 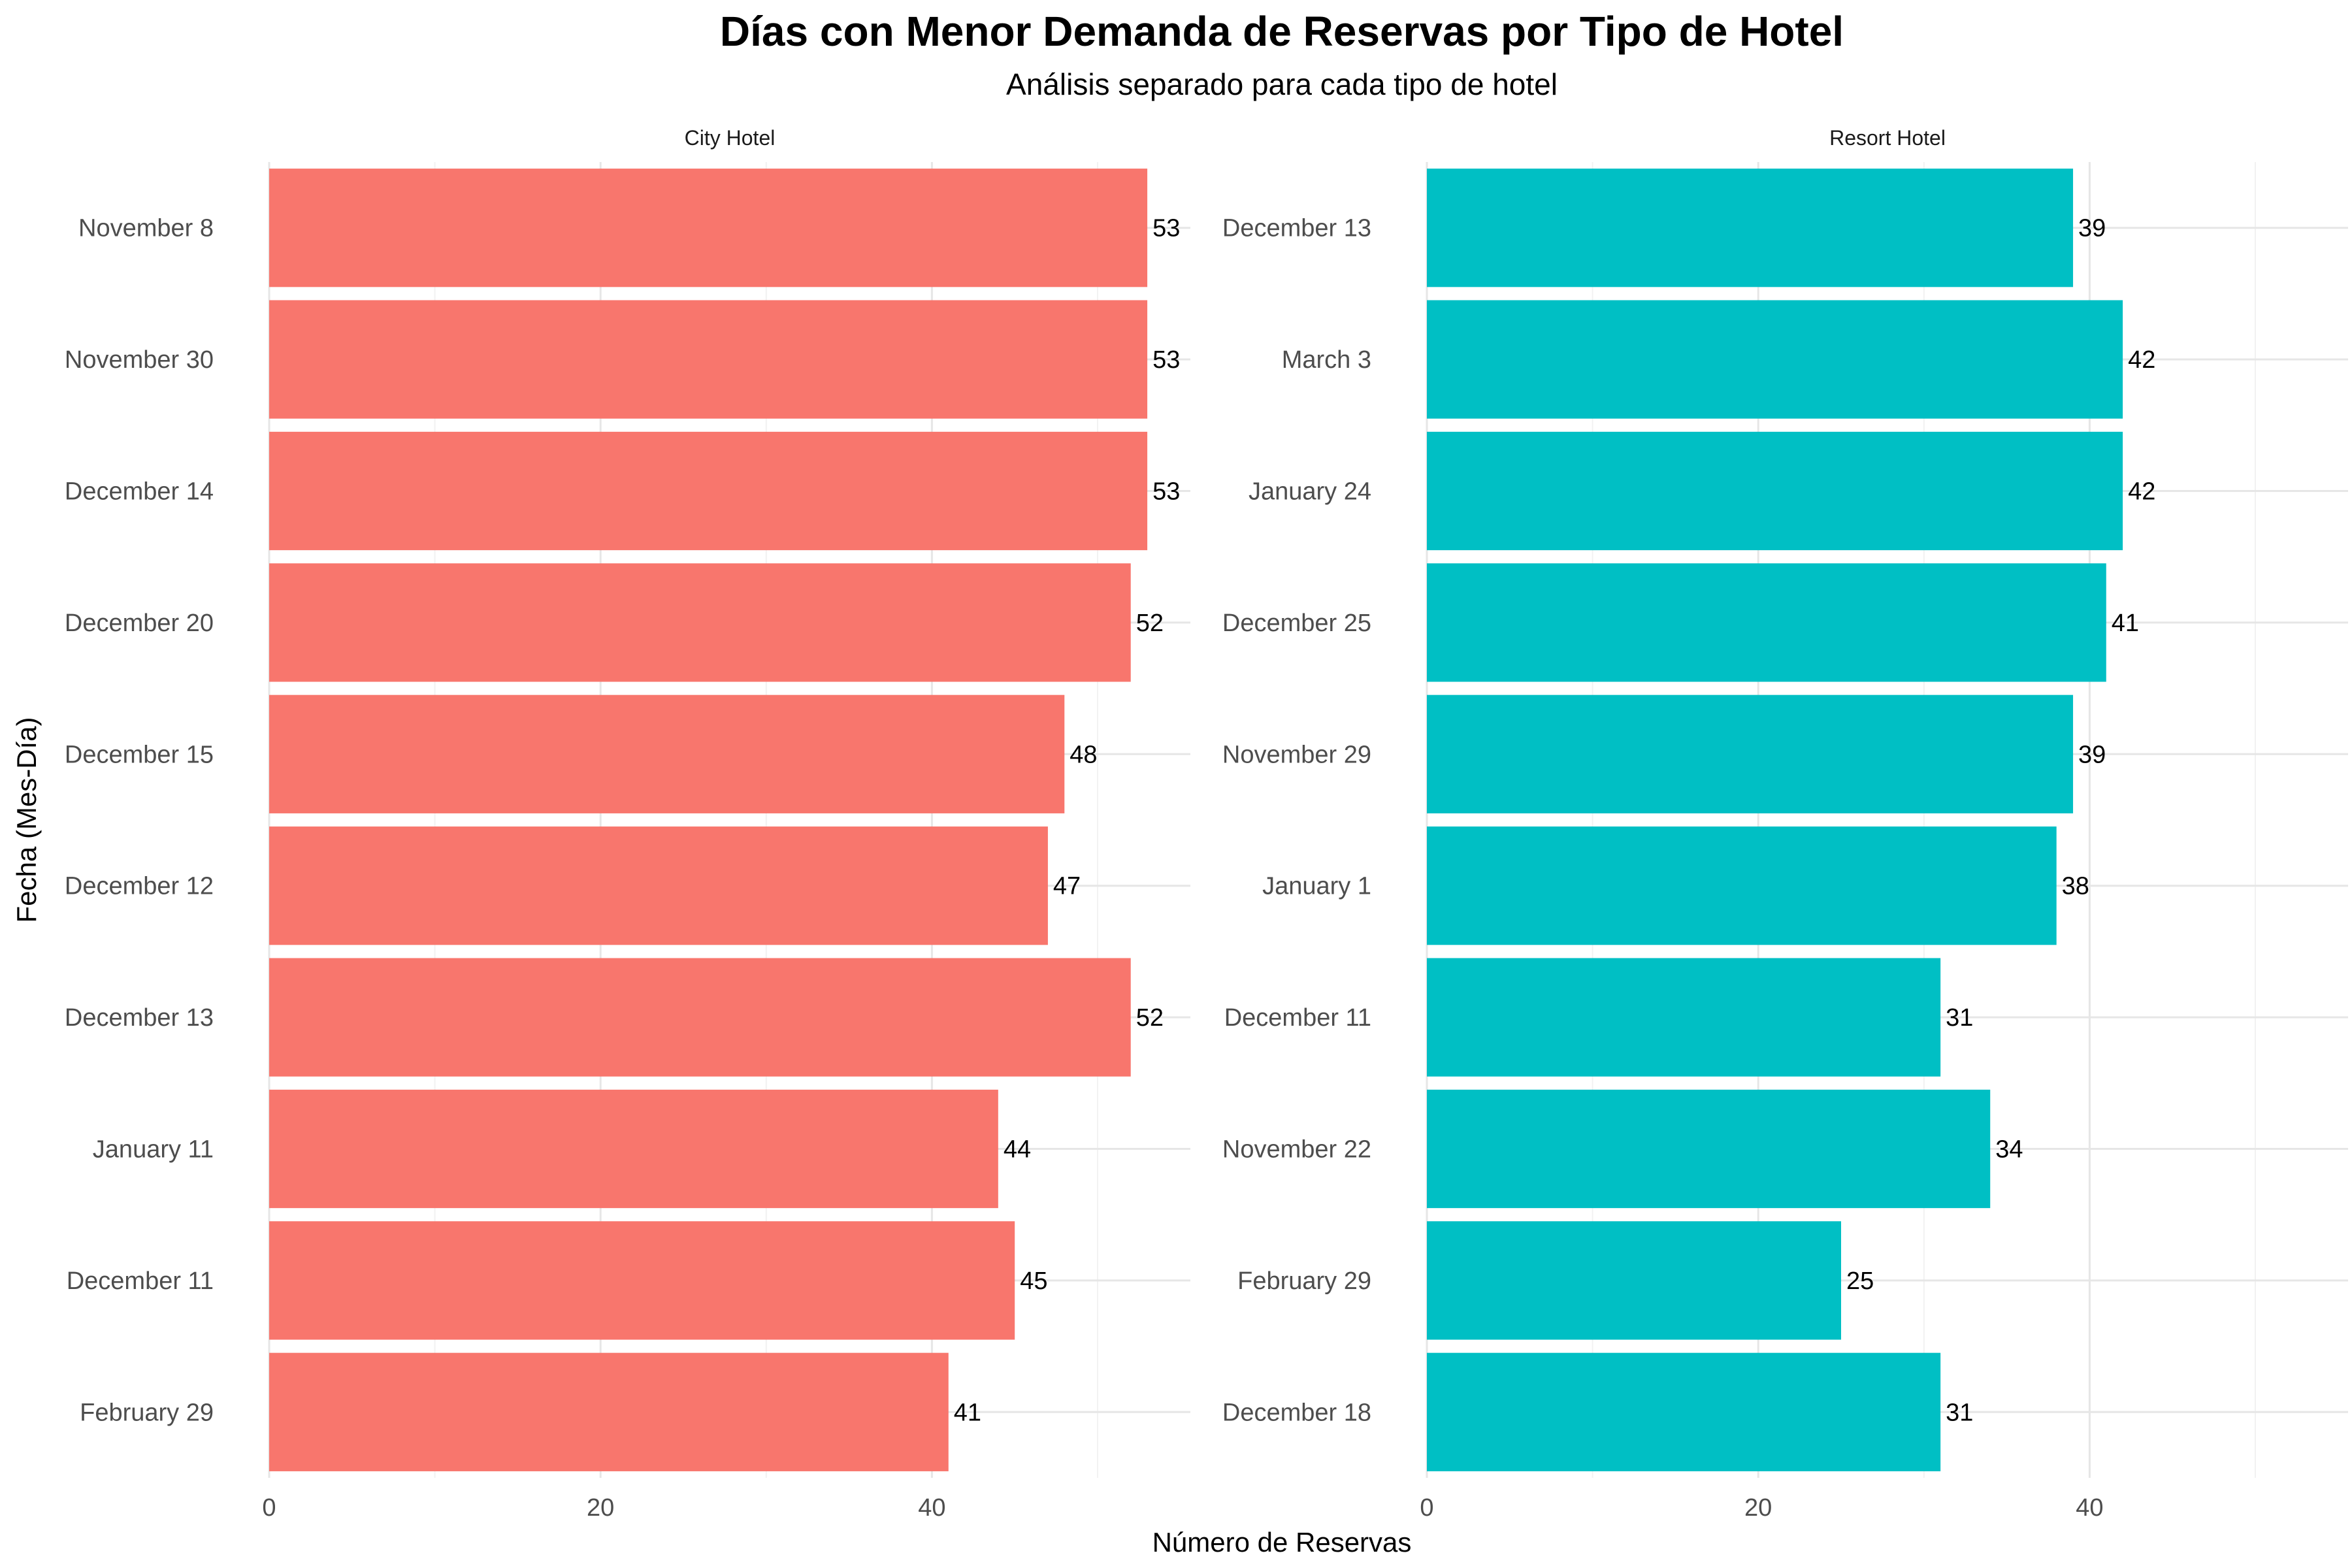 What do you see at coordinates (2009, 1150) in the screenshot?
I see `bar-value-label: 34` at bounding box center [2009, 1150].